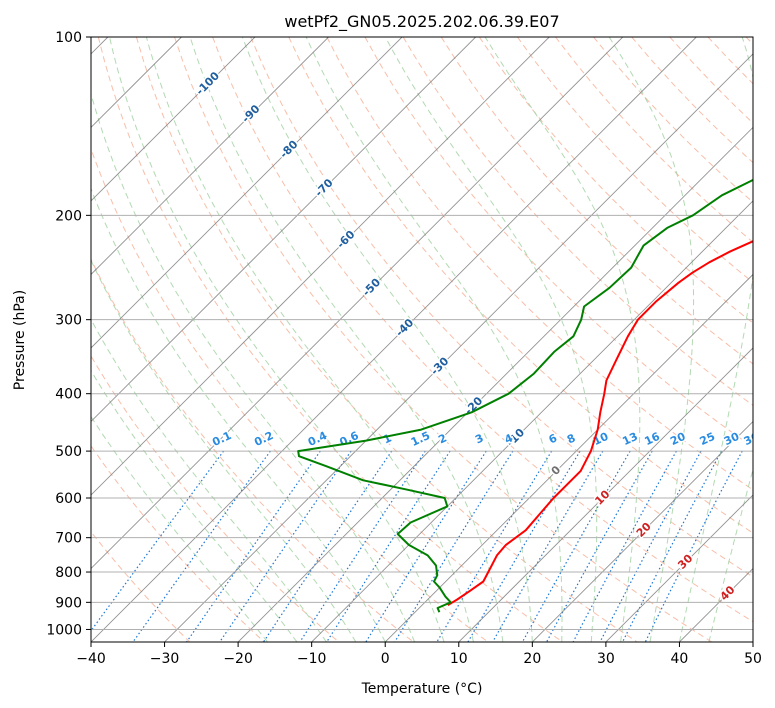 This screenshot has width=775, height=708. What do you see at coordinates (68, 321) in the screenshot?
I see `y-tick-label: 300` at bounding box center [68, 321].